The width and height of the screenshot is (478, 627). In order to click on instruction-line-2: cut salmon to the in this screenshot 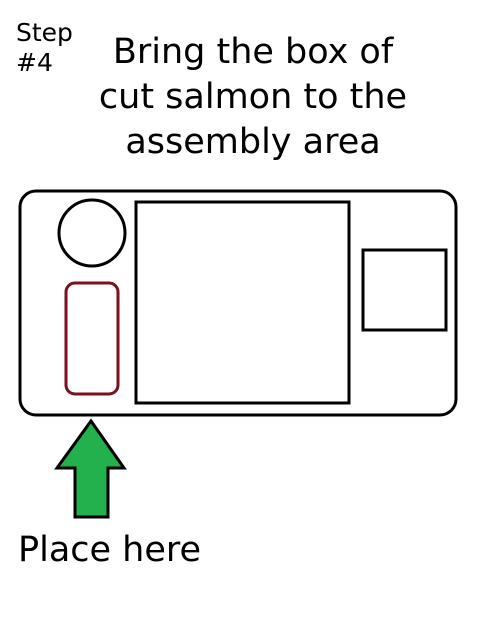, I will do `click(253, 97)`.